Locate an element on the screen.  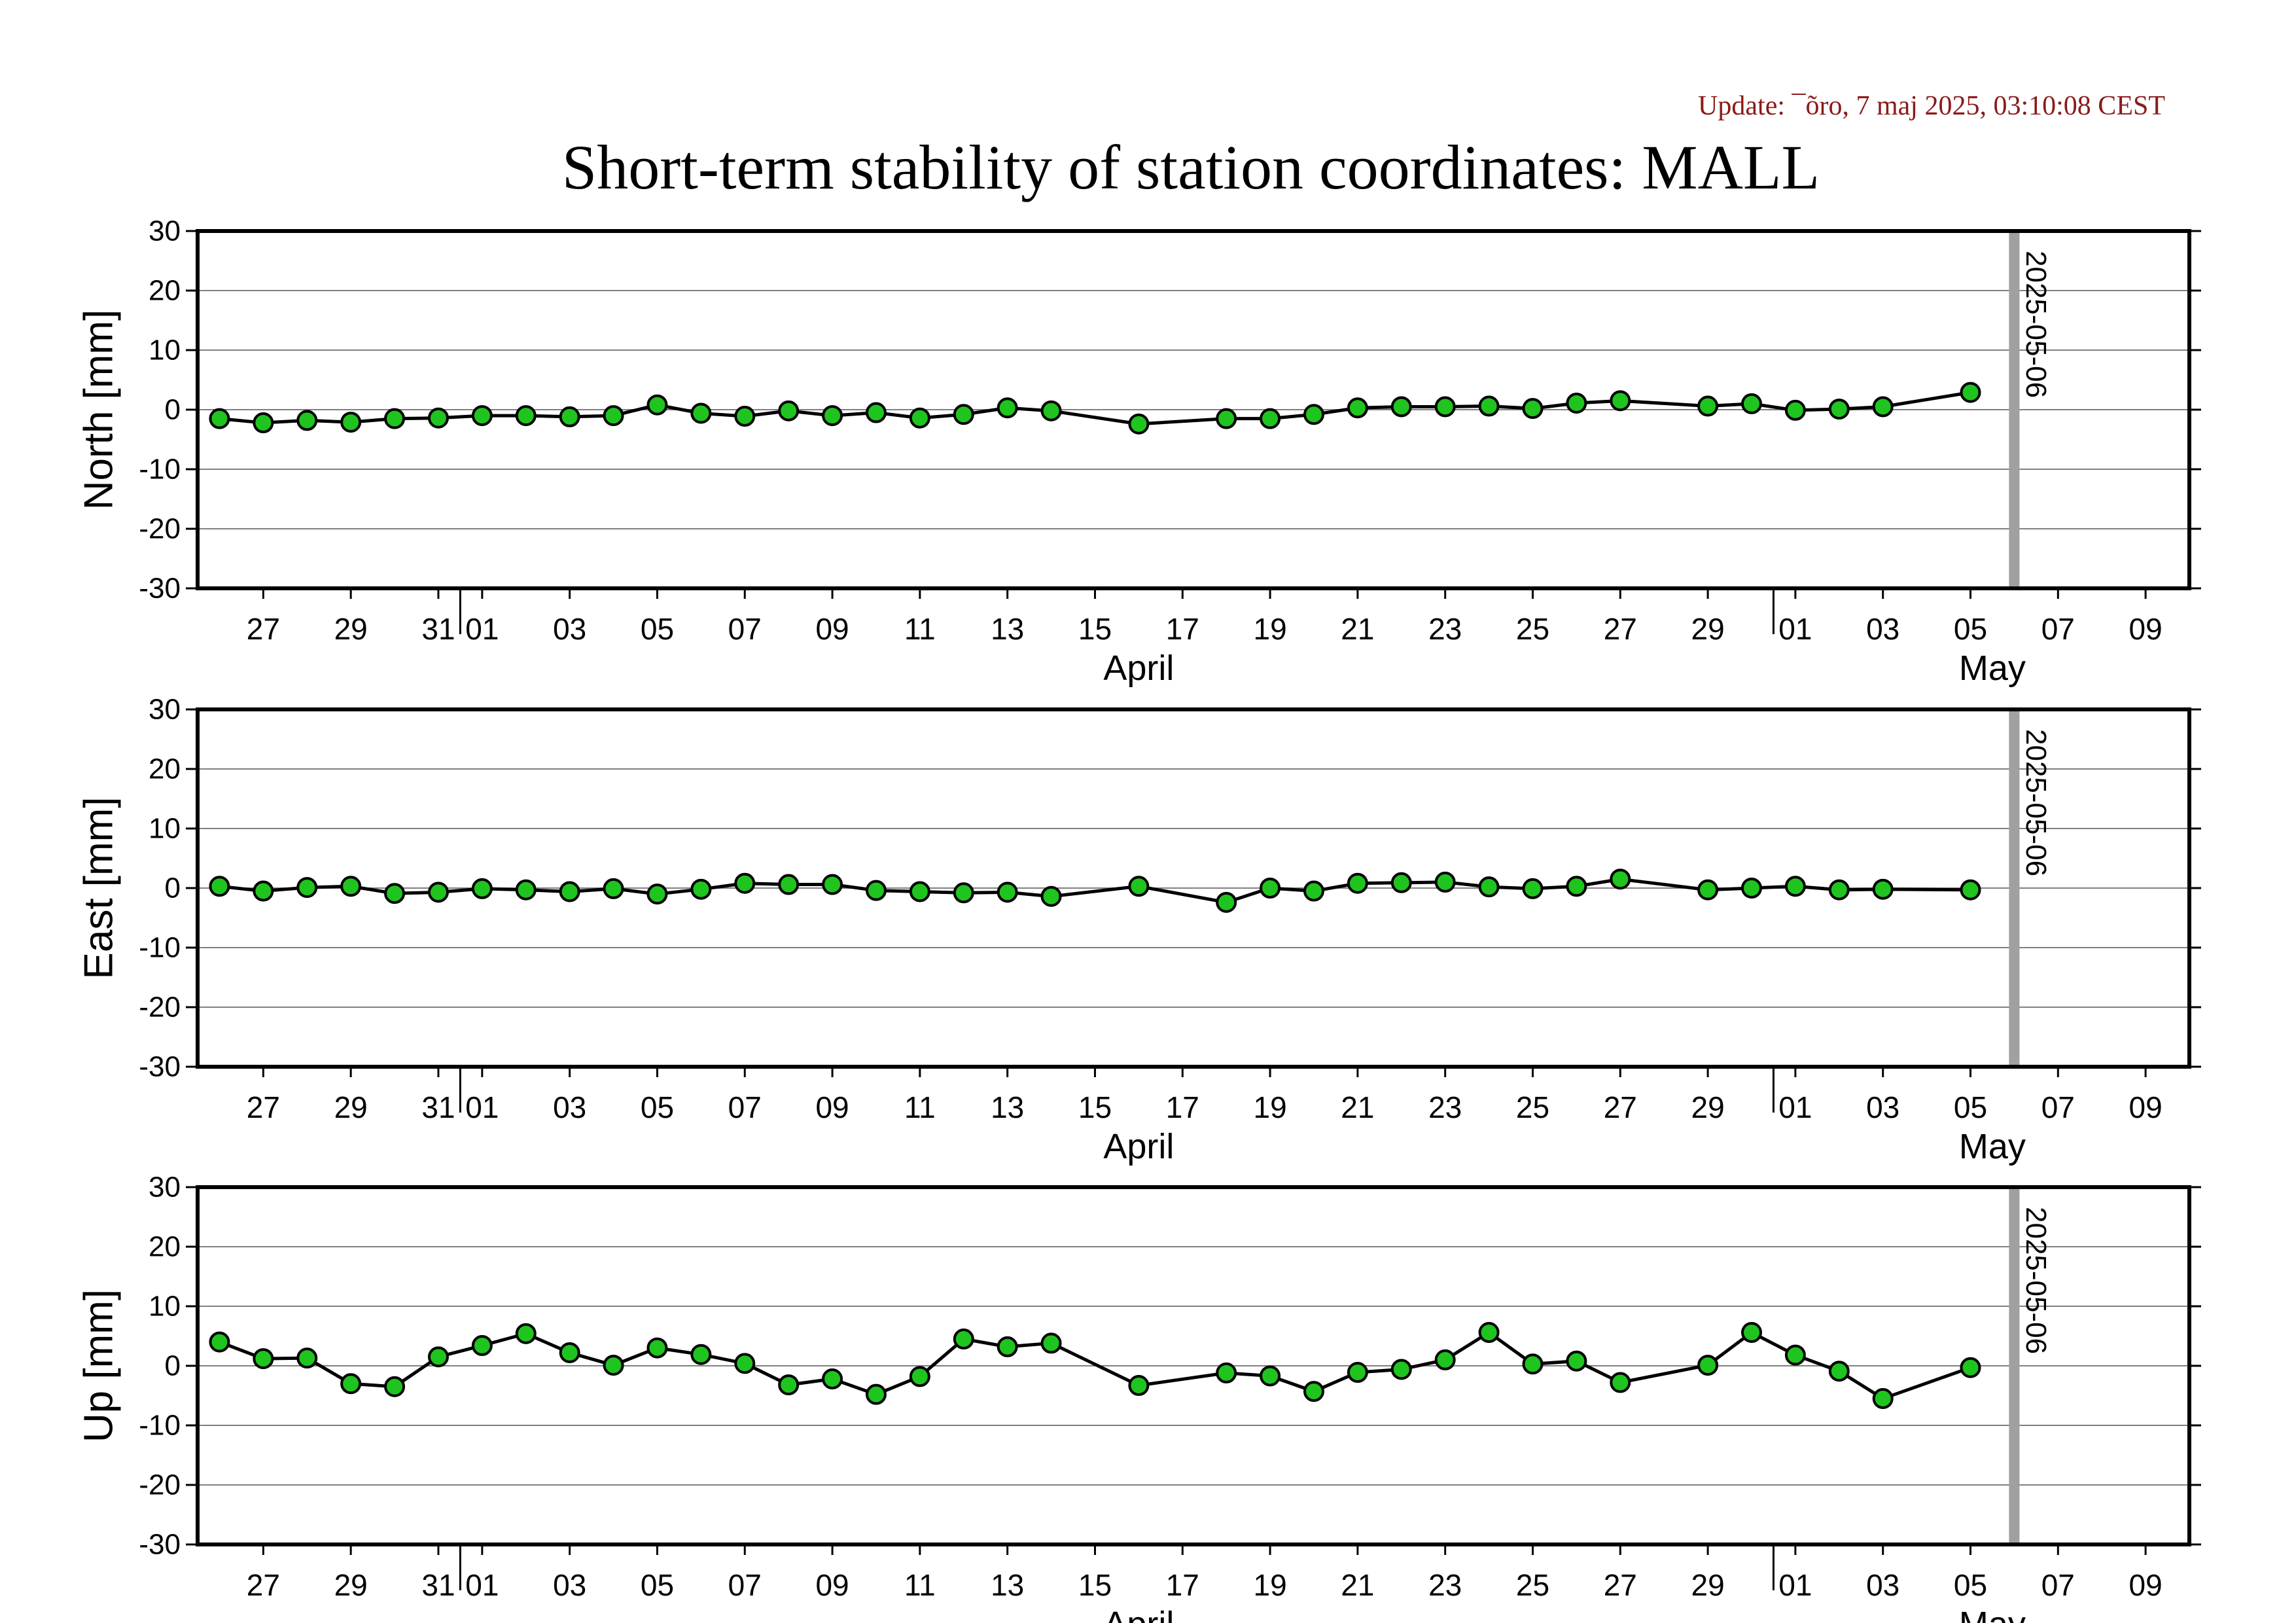
y-tick-label: -20 is located at coordinates (160, 529).